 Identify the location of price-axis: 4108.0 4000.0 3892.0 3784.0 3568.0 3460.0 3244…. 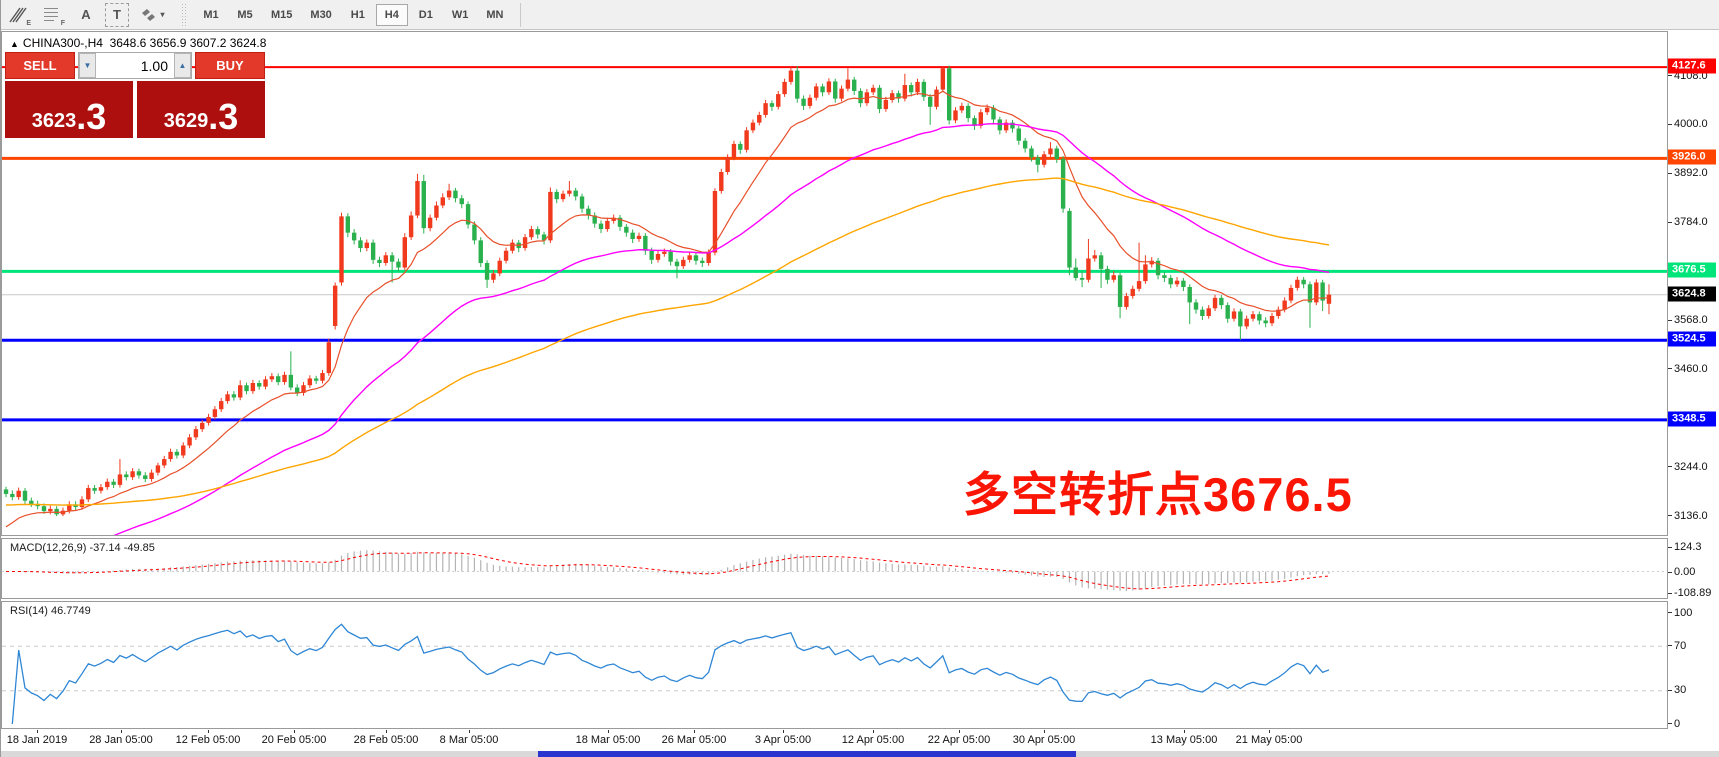
(1693, 283).